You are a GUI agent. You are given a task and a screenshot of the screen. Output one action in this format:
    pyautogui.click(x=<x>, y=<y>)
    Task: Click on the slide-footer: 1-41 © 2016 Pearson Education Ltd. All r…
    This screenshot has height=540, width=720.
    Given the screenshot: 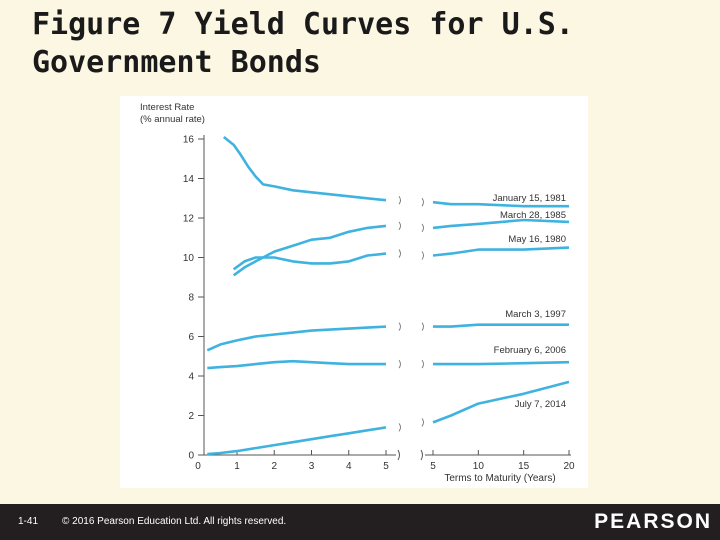 What is the action you would take?
    pyautogui.click(x=360, y=522)
    